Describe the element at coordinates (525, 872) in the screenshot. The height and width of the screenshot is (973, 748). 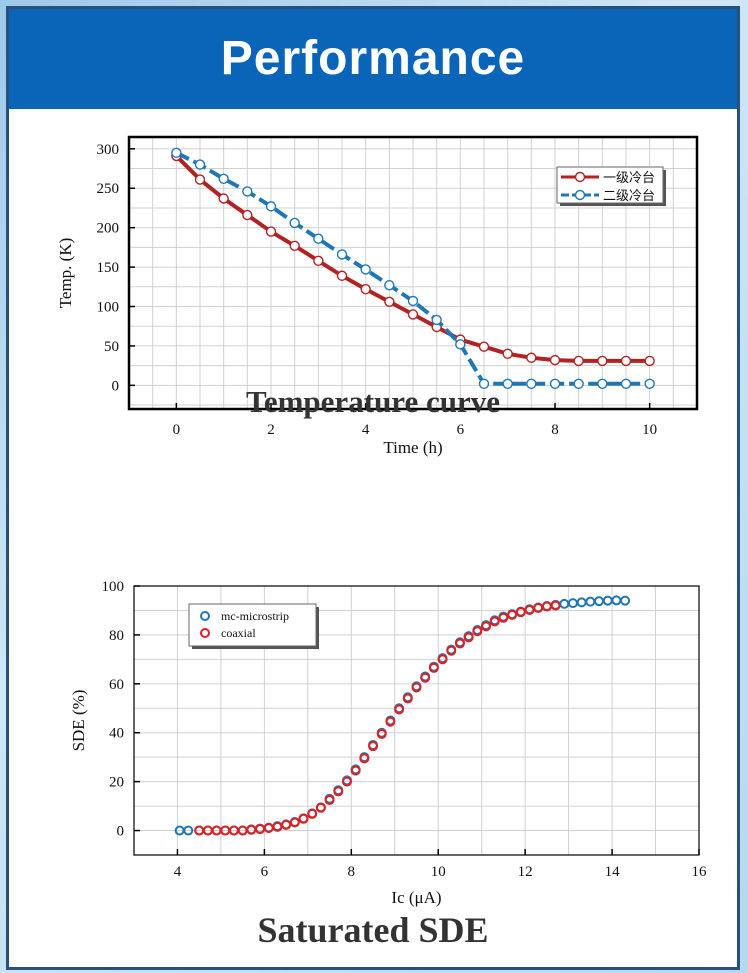
I see `x-tick-label: 12` at that location.